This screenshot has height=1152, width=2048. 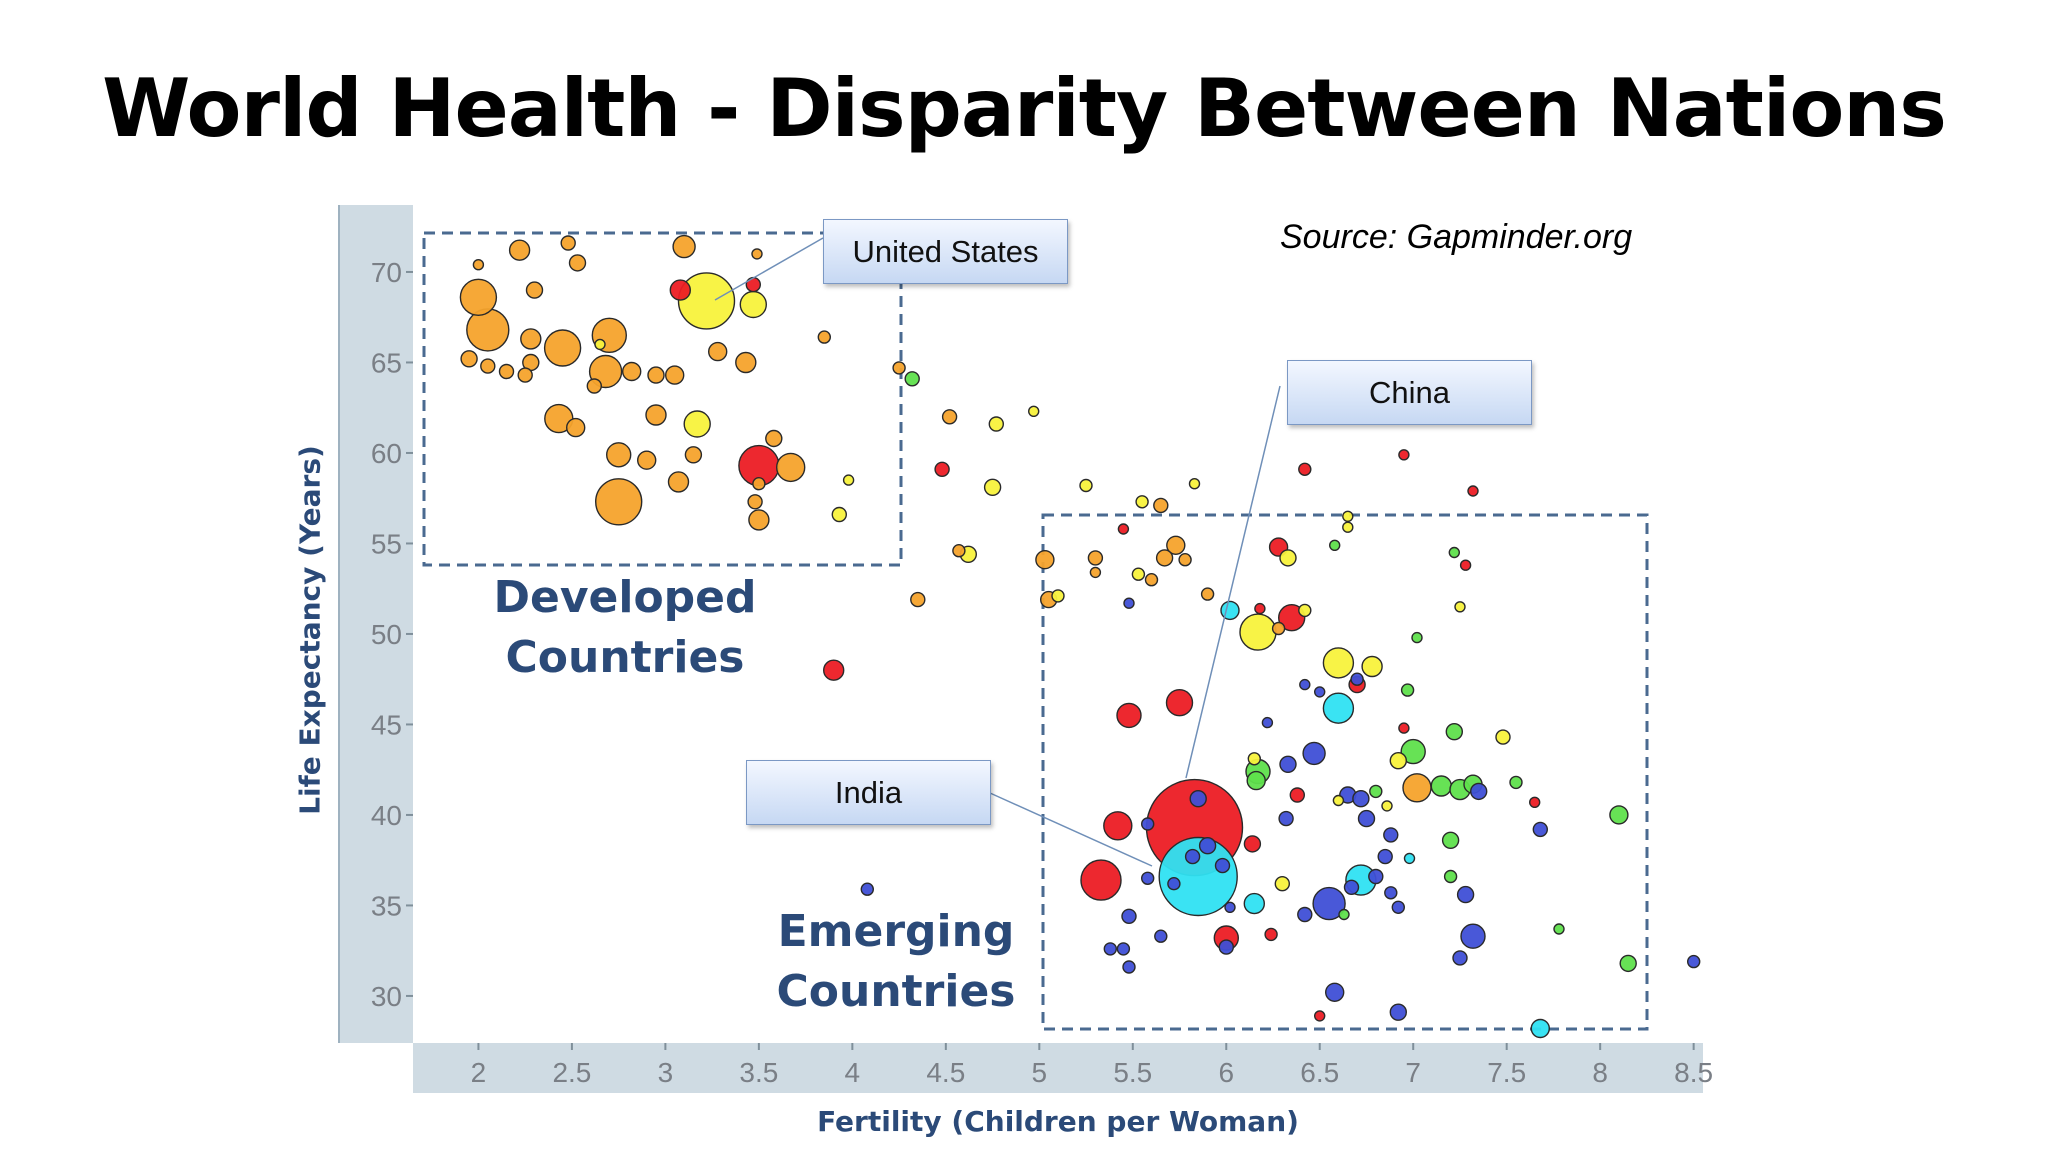 I want to click on x-axis-title: Fertility (Children per Woman), so click(x=1058, y=1121).